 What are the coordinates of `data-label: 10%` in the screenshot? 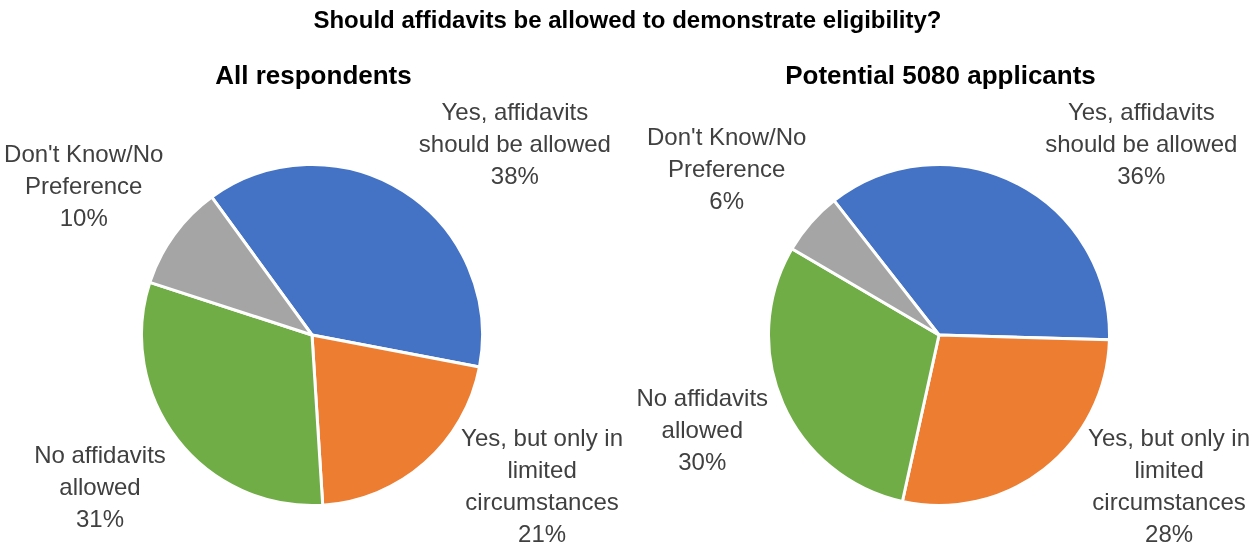 It's located at (83, 218).